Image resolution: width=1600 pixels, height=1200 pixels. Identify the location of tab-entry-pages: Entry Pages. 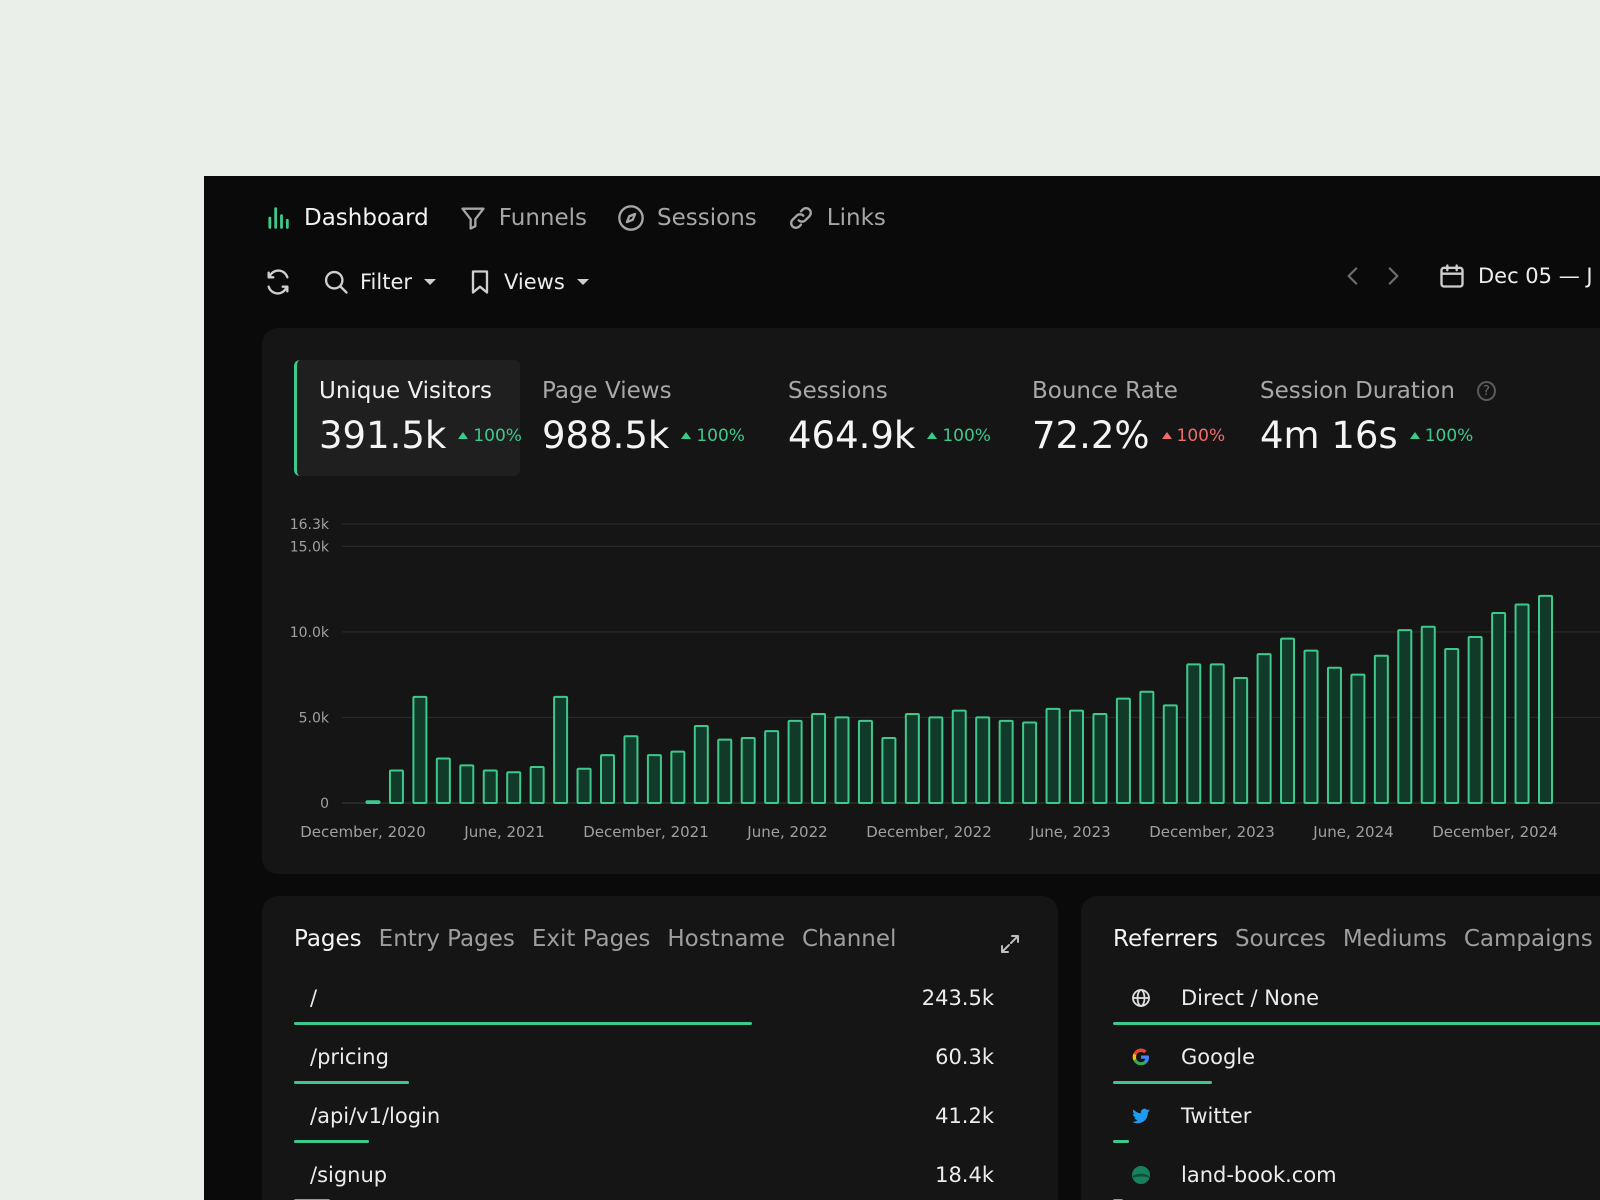
(446, 939).